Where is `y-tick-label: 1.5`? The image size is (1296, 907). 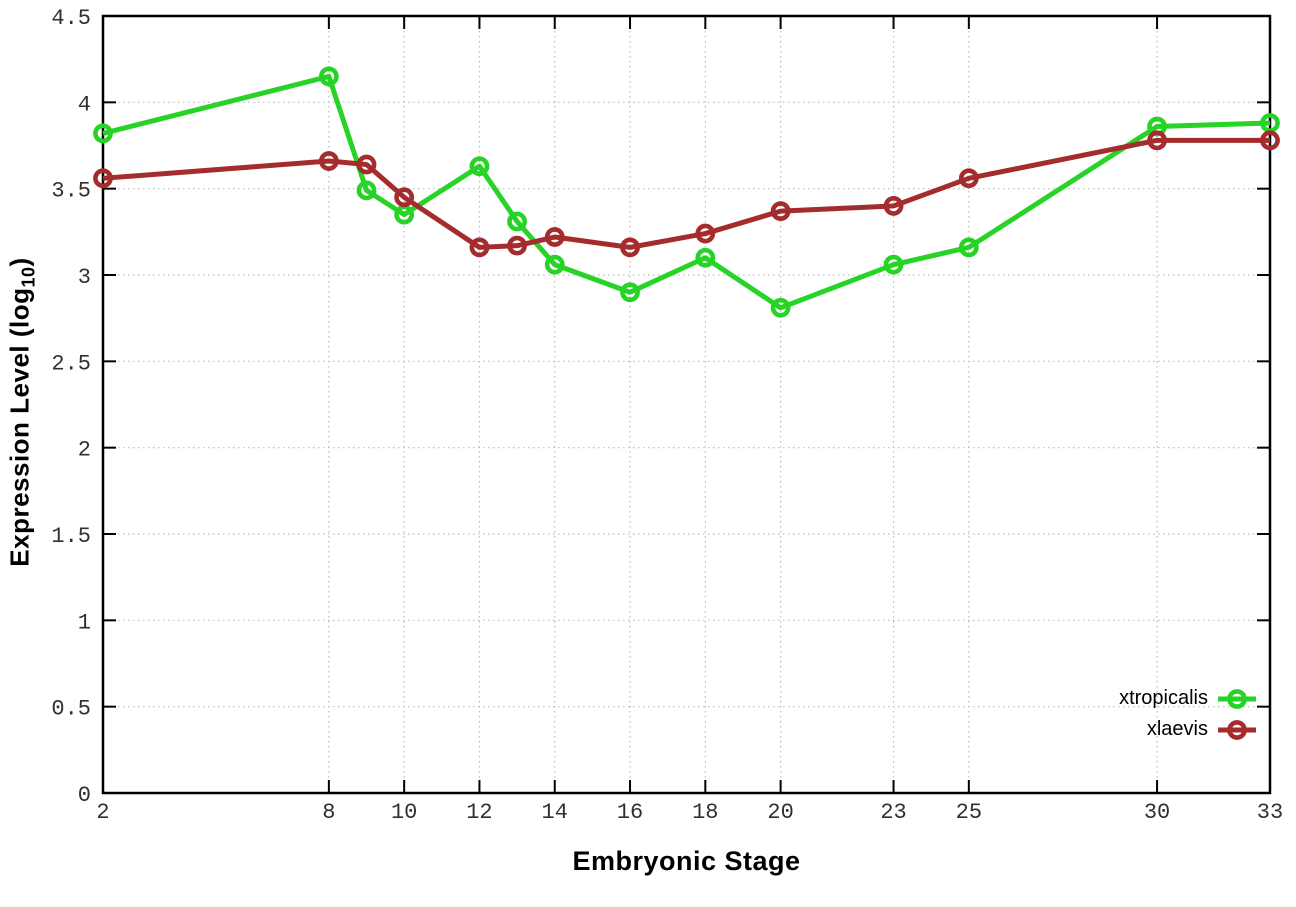 y-tick-label: 1.5 is located at coordinates (71, 536).